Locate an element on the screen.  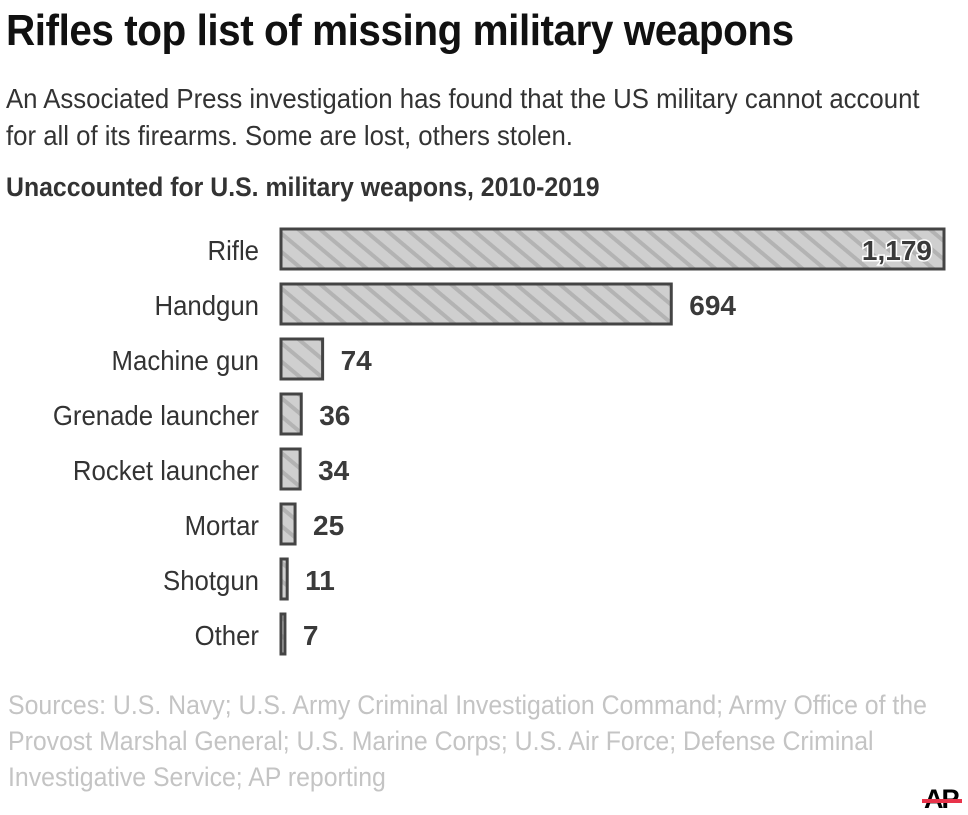
category-label: Other is located at coordinates (227, 635).